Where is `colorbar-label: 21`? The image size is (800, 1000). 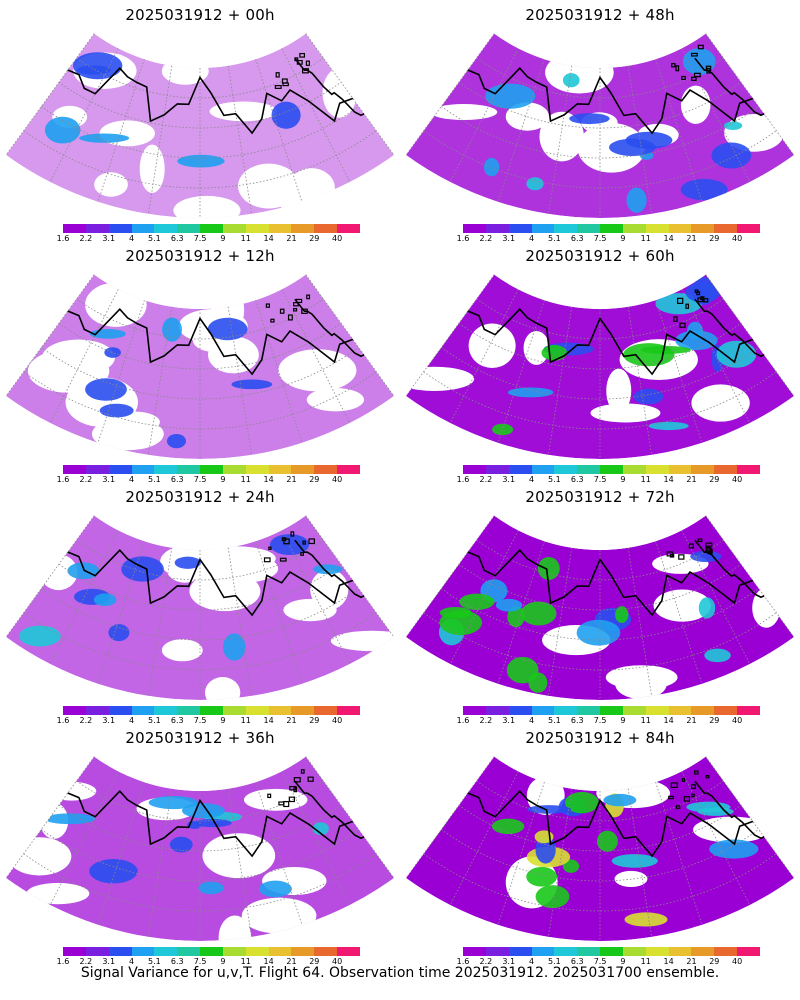
colorbar-label: 21 is located at coordinates (291, 479).